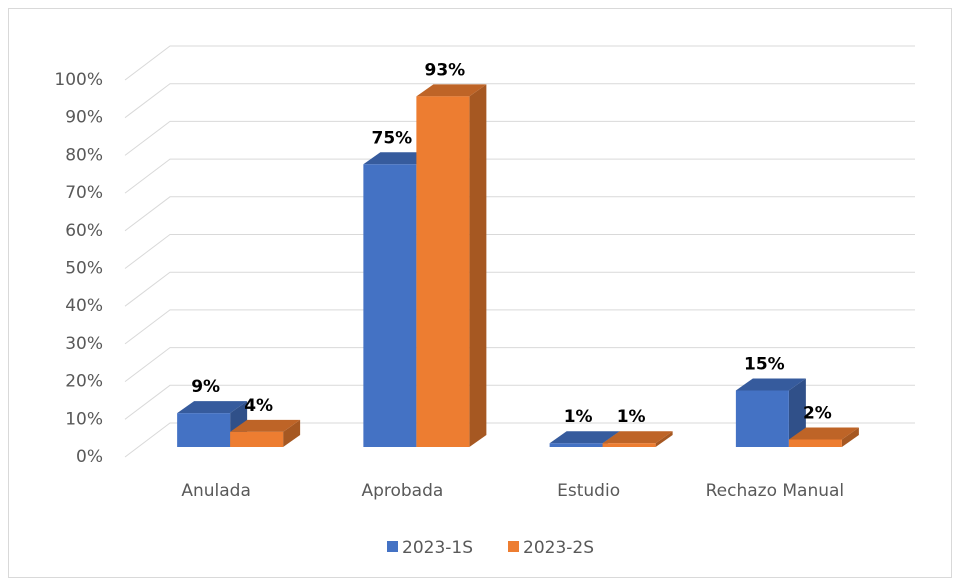 The width and height of the screenshot is (960, 582). Describe the element at coordinates (764, 364) in the screenshot. I see `data-label: 15%` at that location.